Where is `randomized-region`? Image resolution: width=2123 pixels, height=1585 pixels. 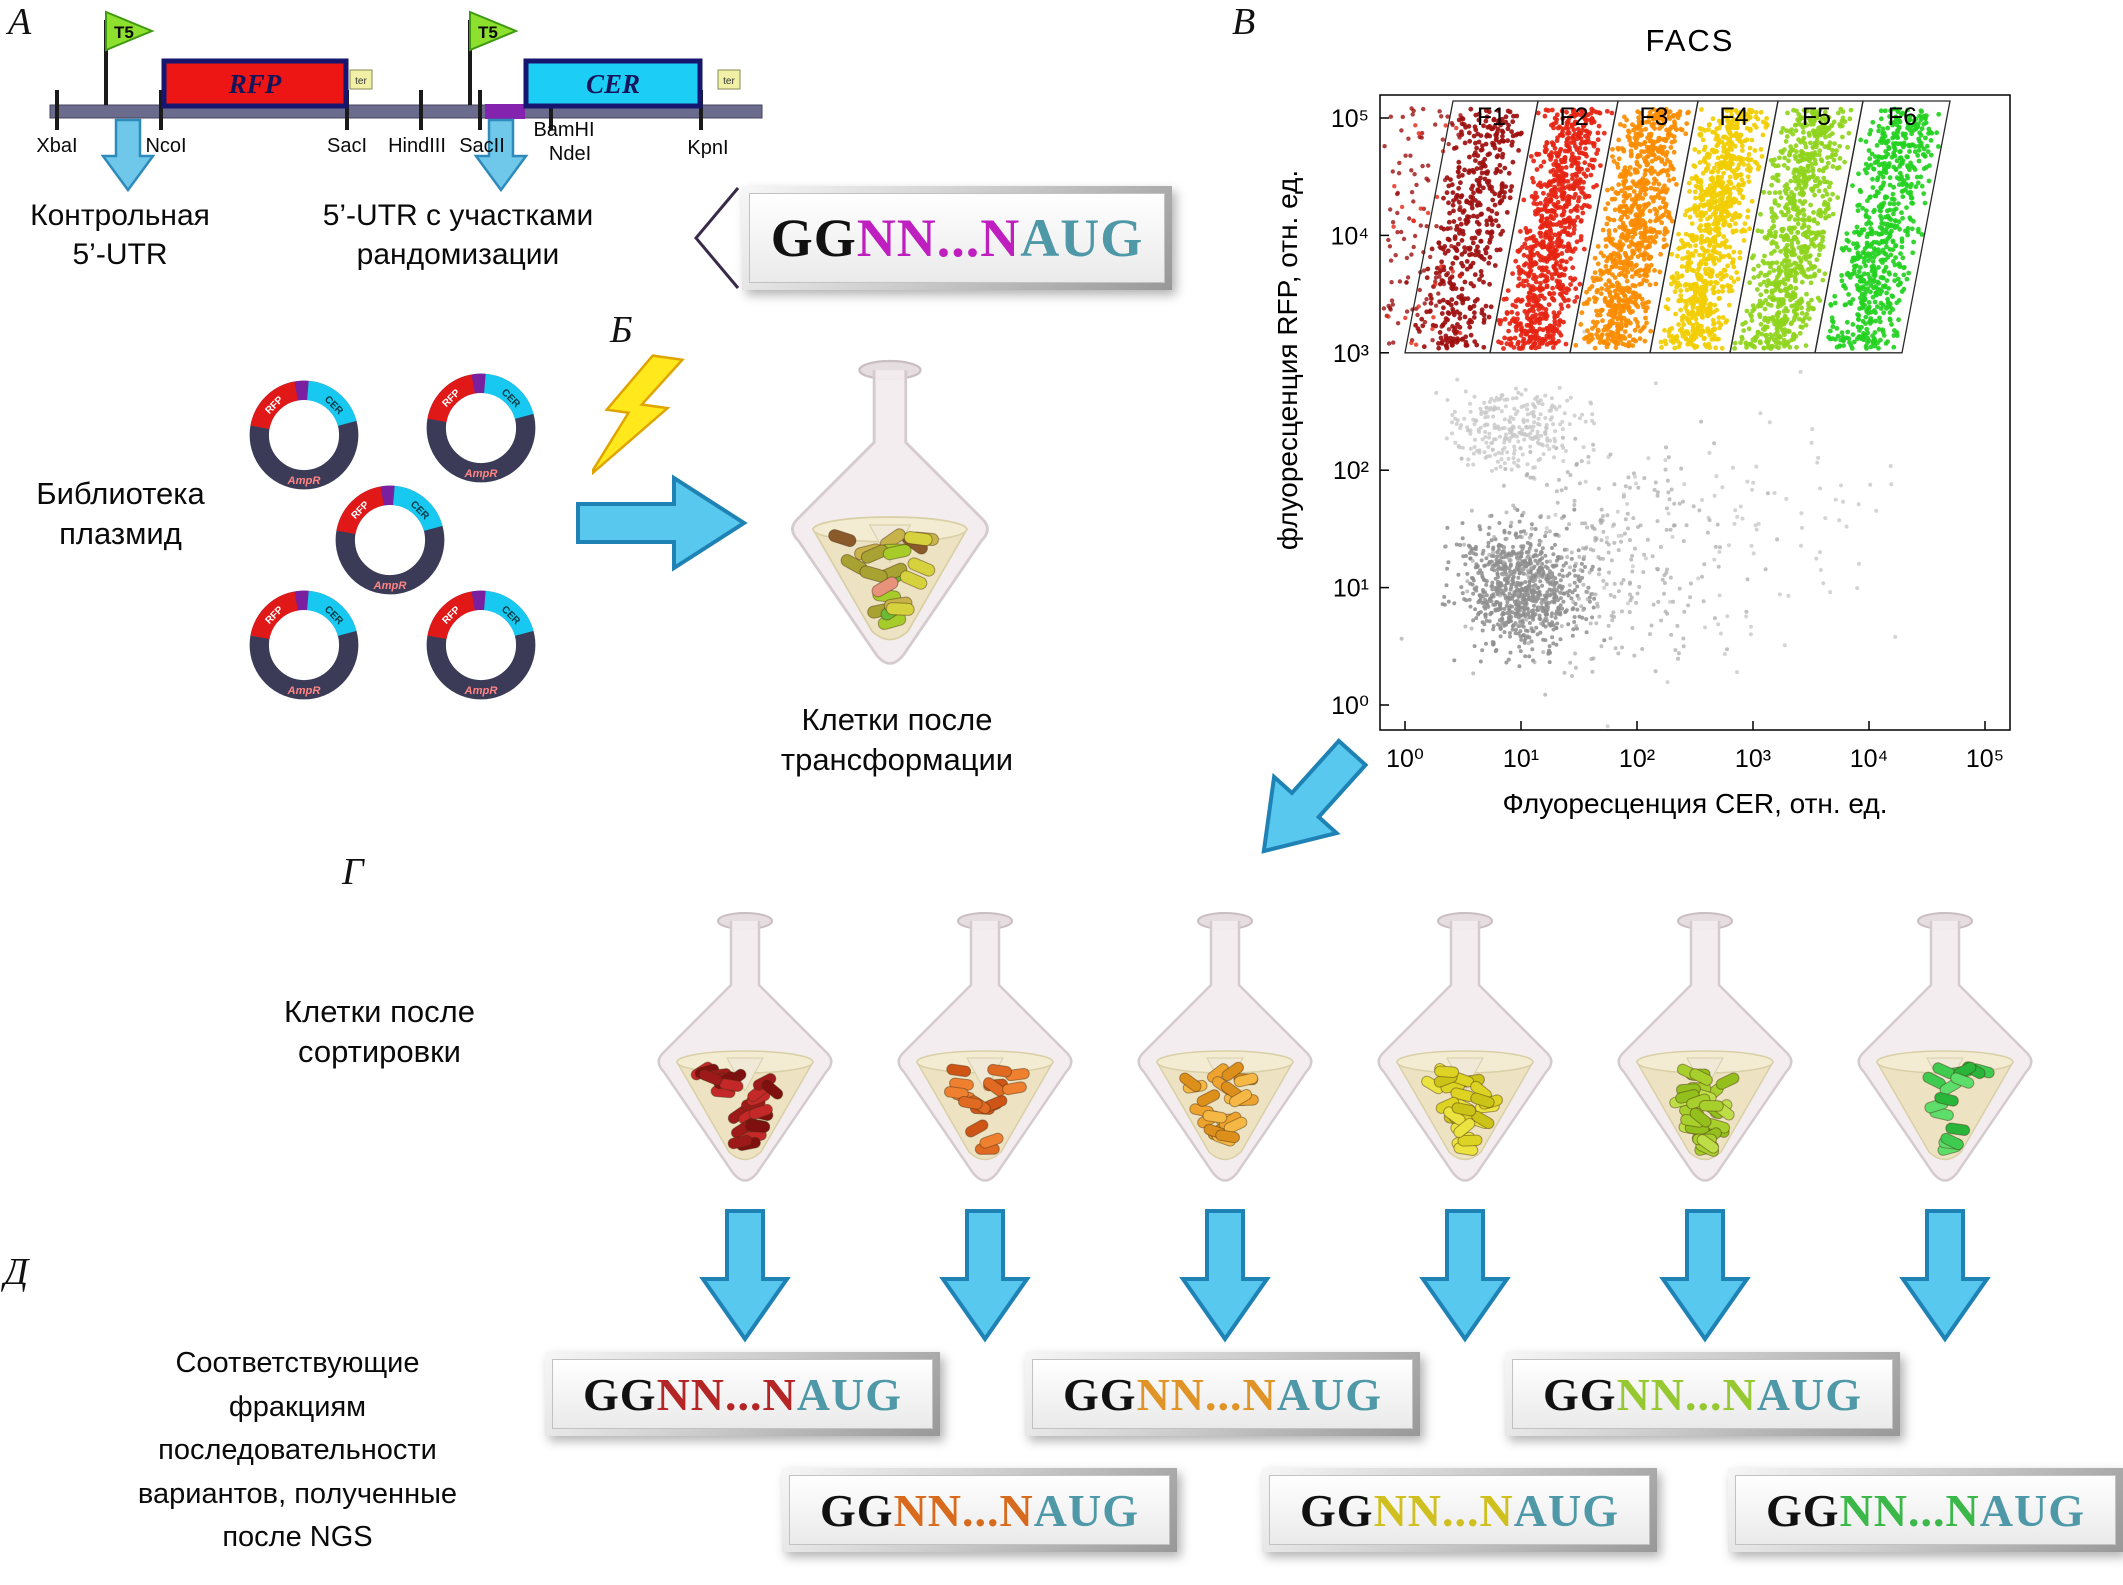
randomized-region is located at coordinates (505, 111).